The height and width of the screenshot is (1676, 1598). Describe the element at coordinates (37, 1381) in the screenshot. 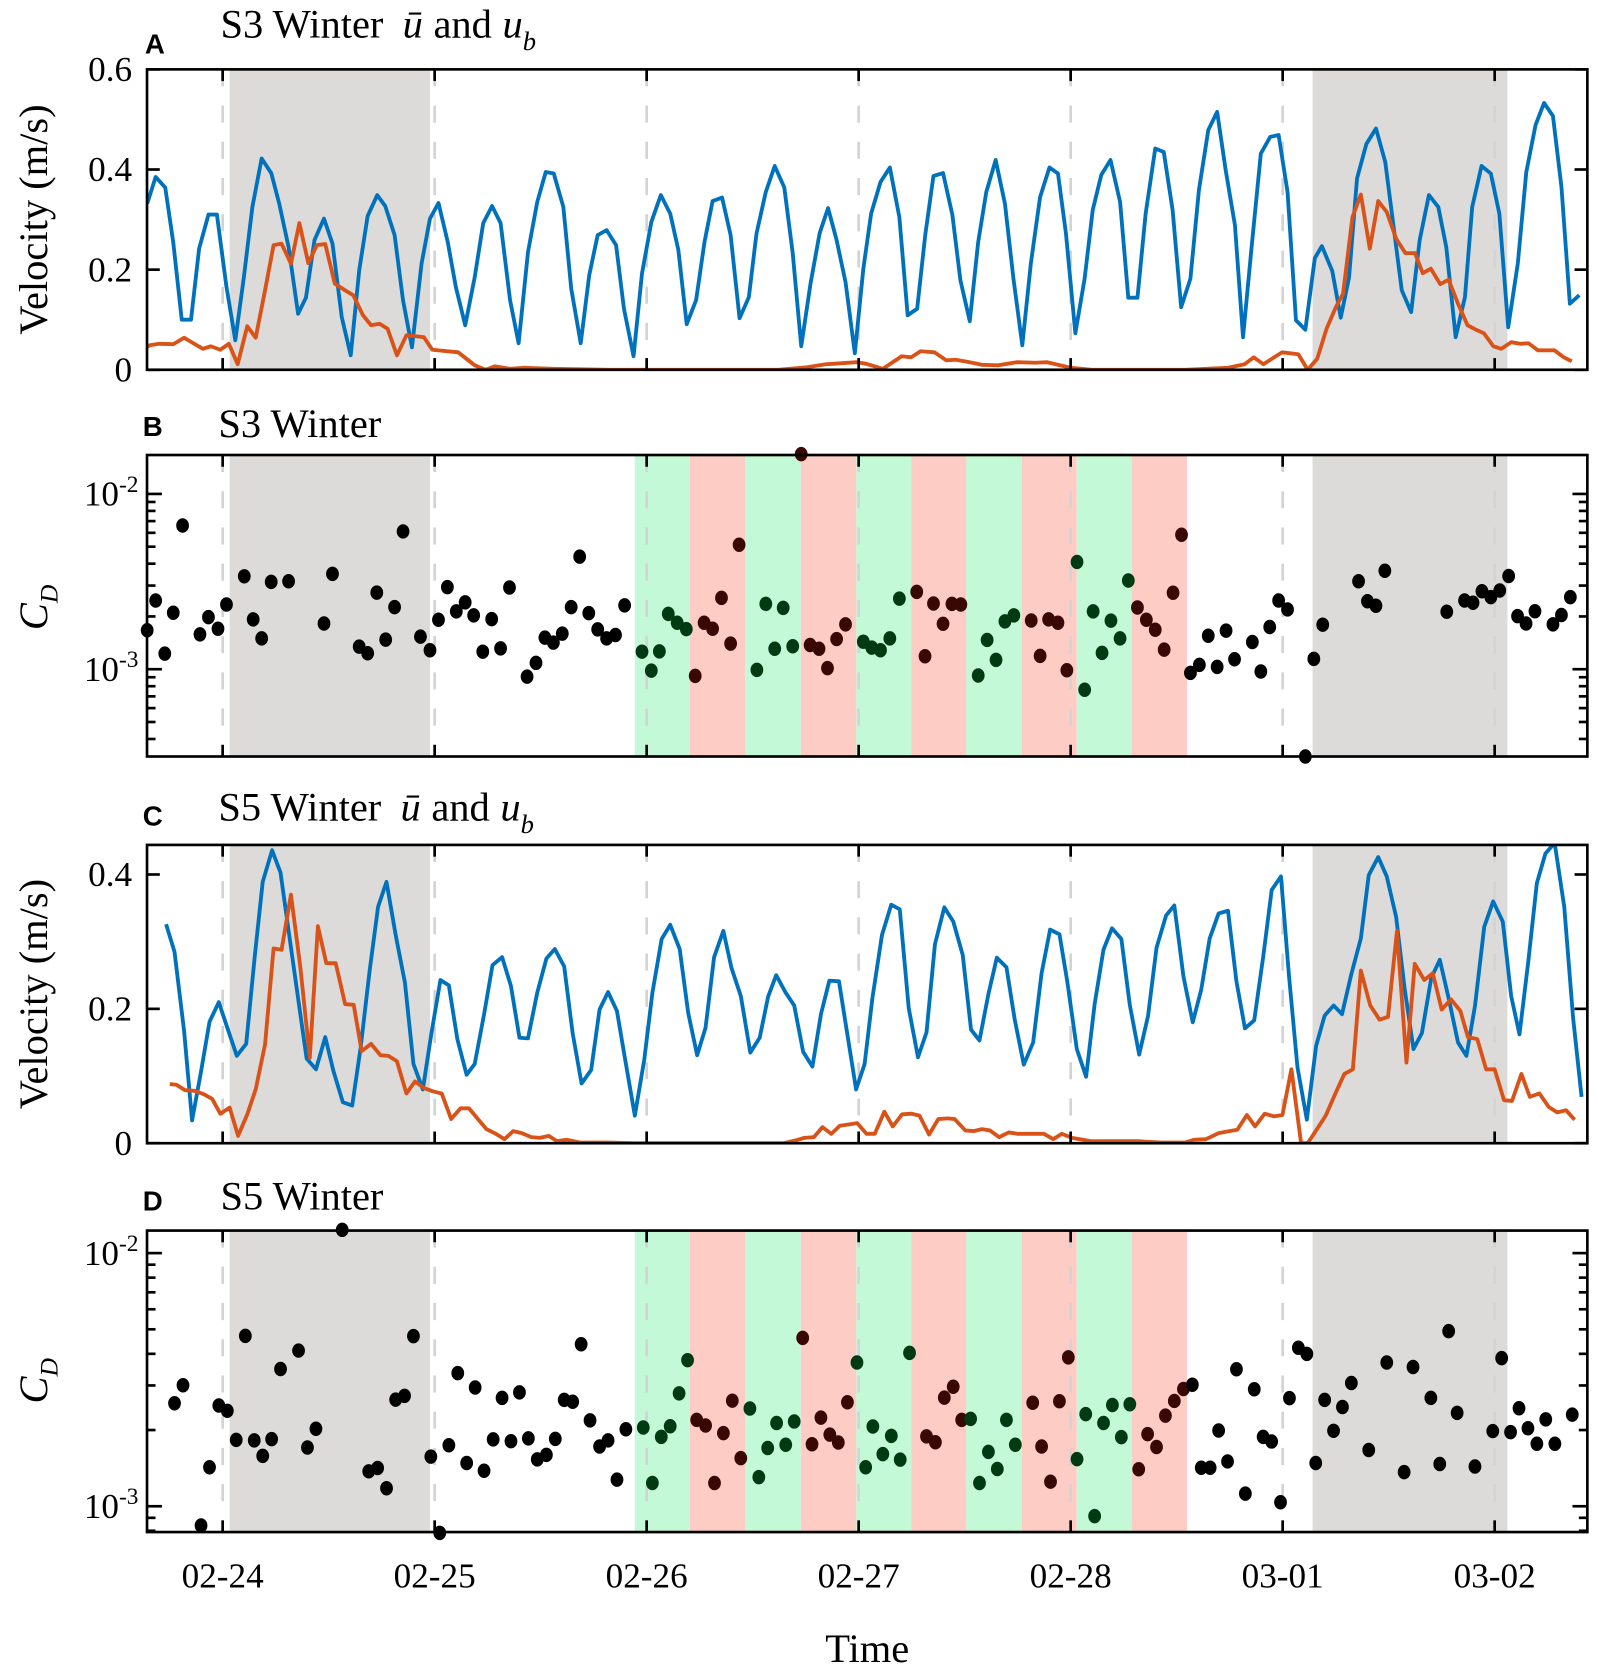

I see `panel-d-ylabel: CD` at that location.